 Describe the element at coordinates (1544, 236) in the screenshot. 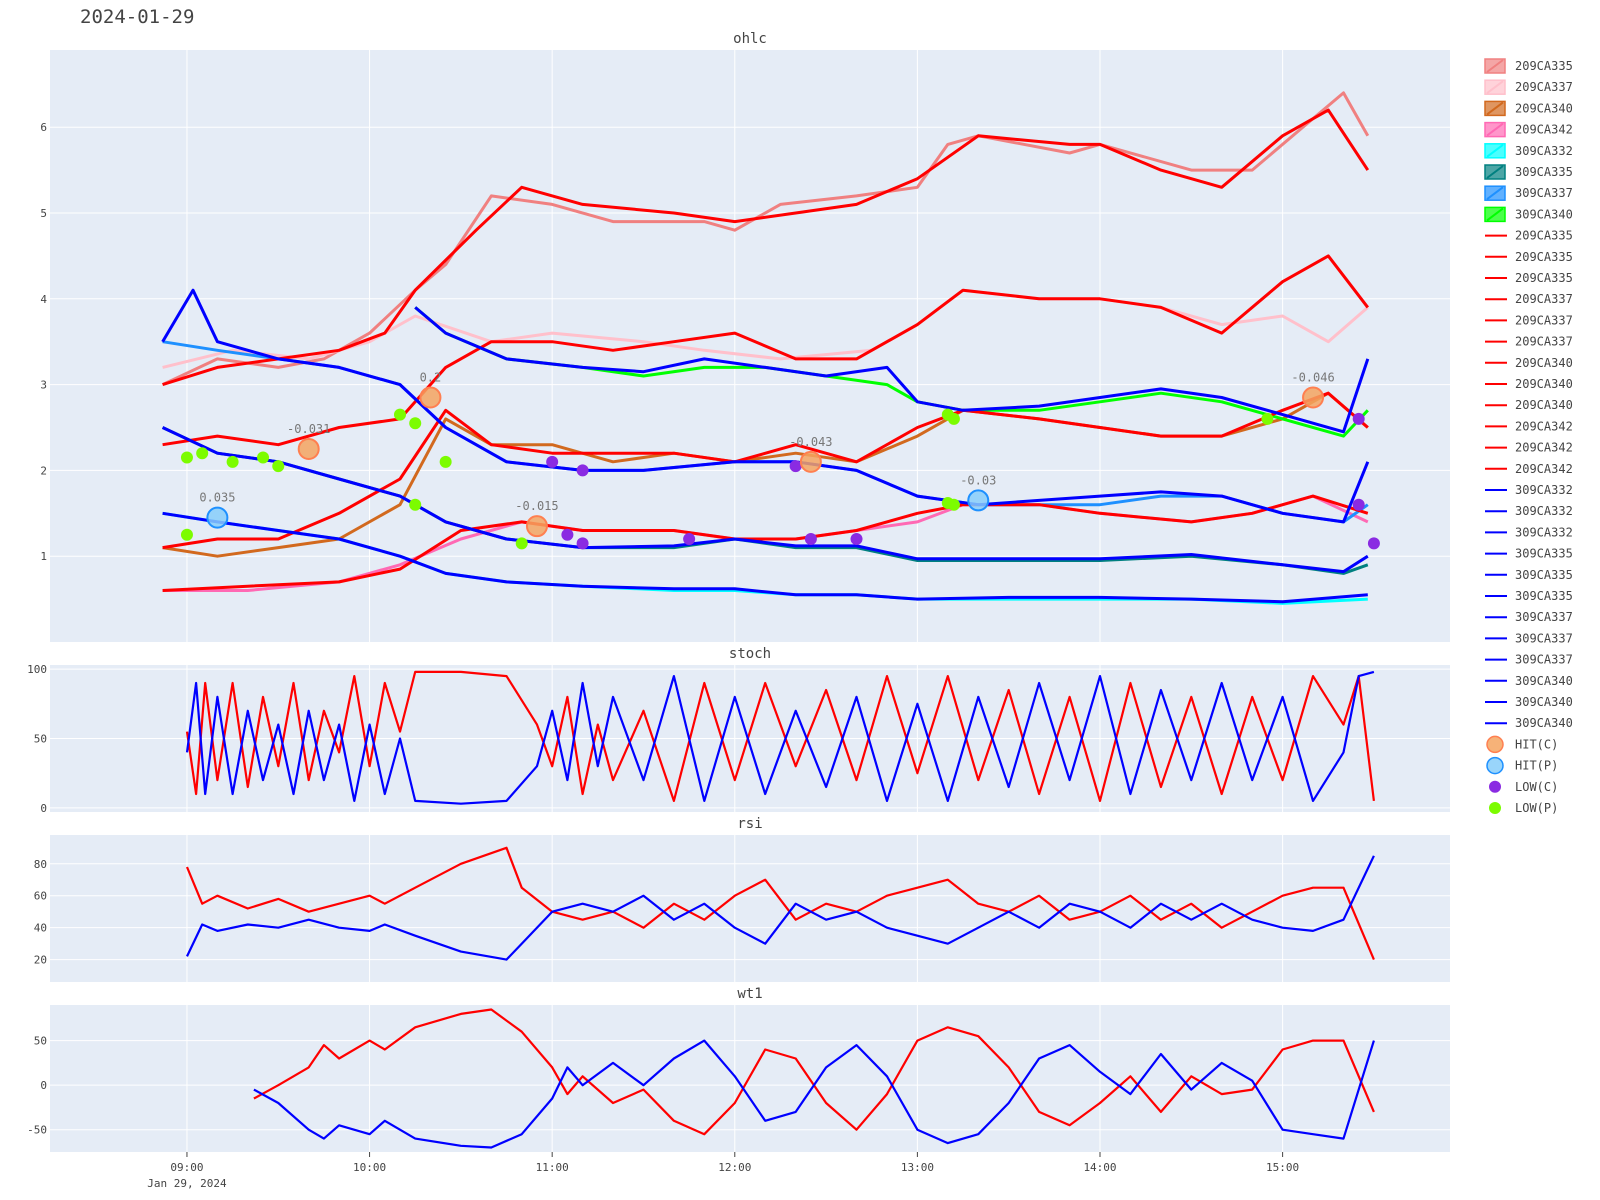

I see `legend-label: 209CA335` at that location.